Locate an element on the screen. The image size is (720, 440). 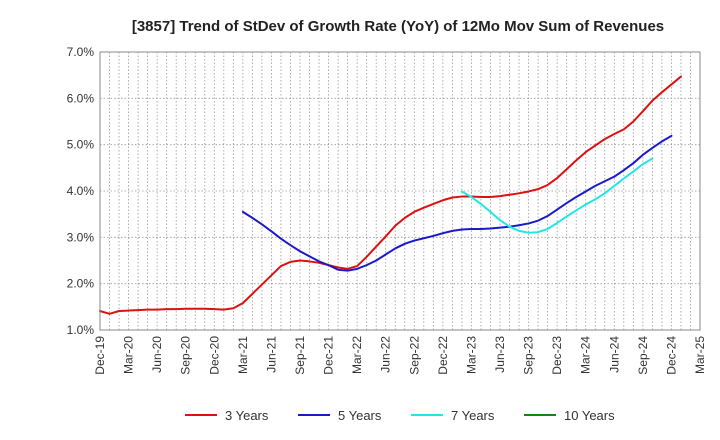
x-tick-label: Dec-20 is located at coordinates (214, 355).